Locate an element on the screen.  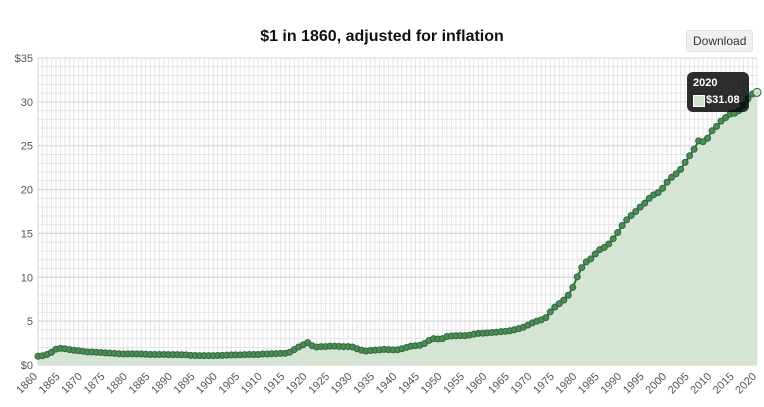
x-tick-label: 2015 is located at coordinates (724, 384).